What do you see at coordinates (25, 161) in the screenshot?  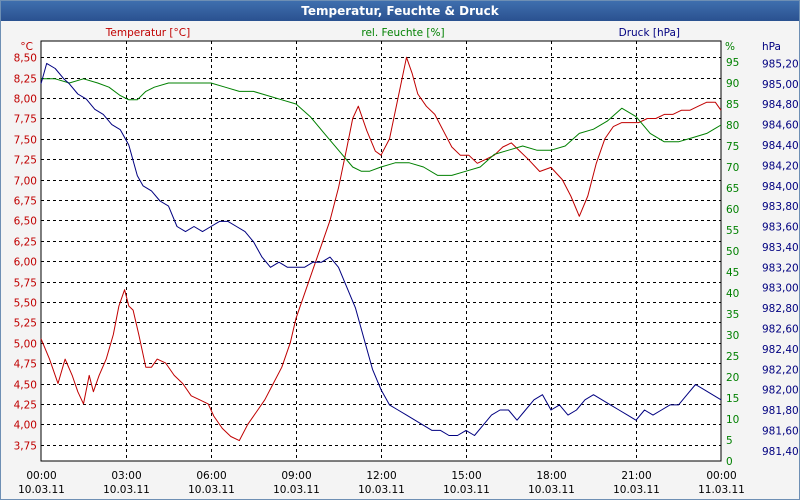 I see `temp-tick-label: 7,25` at bounding box center [25, 161].